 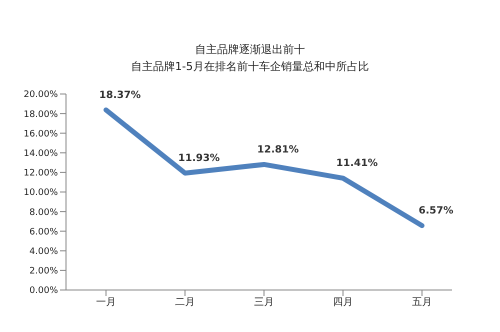 I want to click on y-tick-label: 4.00%, so click(x=43, y=251).